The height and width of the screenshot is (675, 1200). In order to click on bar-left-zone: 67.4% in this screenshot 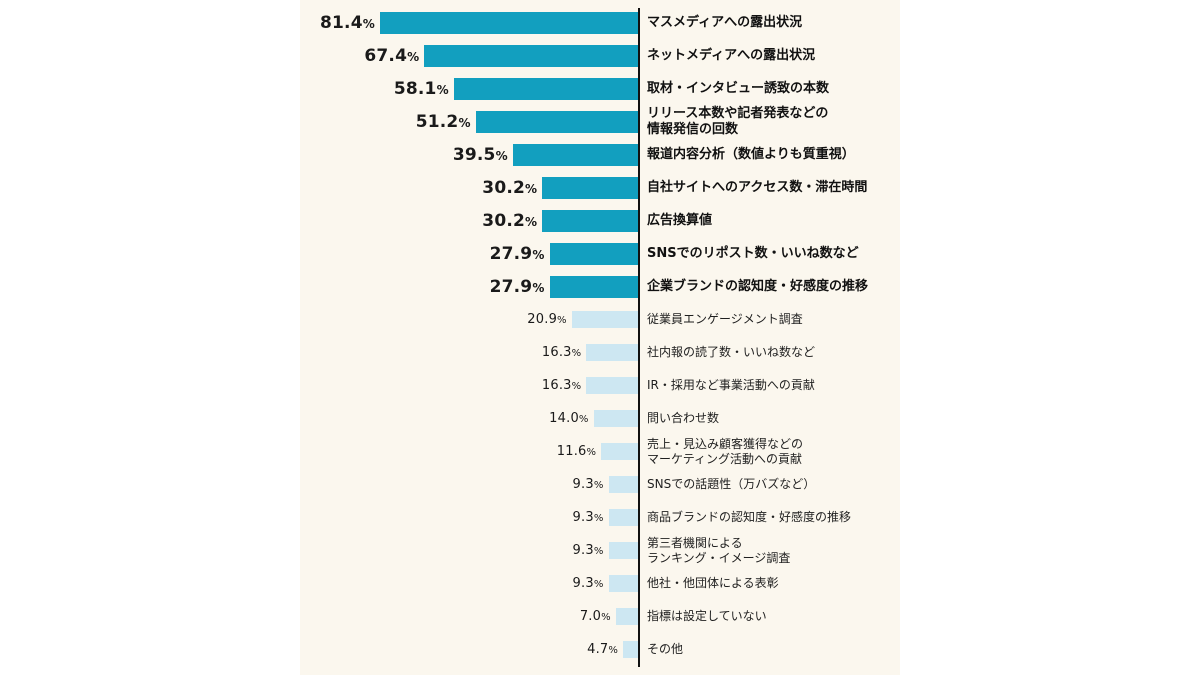, I will do `click(469, 55)`.